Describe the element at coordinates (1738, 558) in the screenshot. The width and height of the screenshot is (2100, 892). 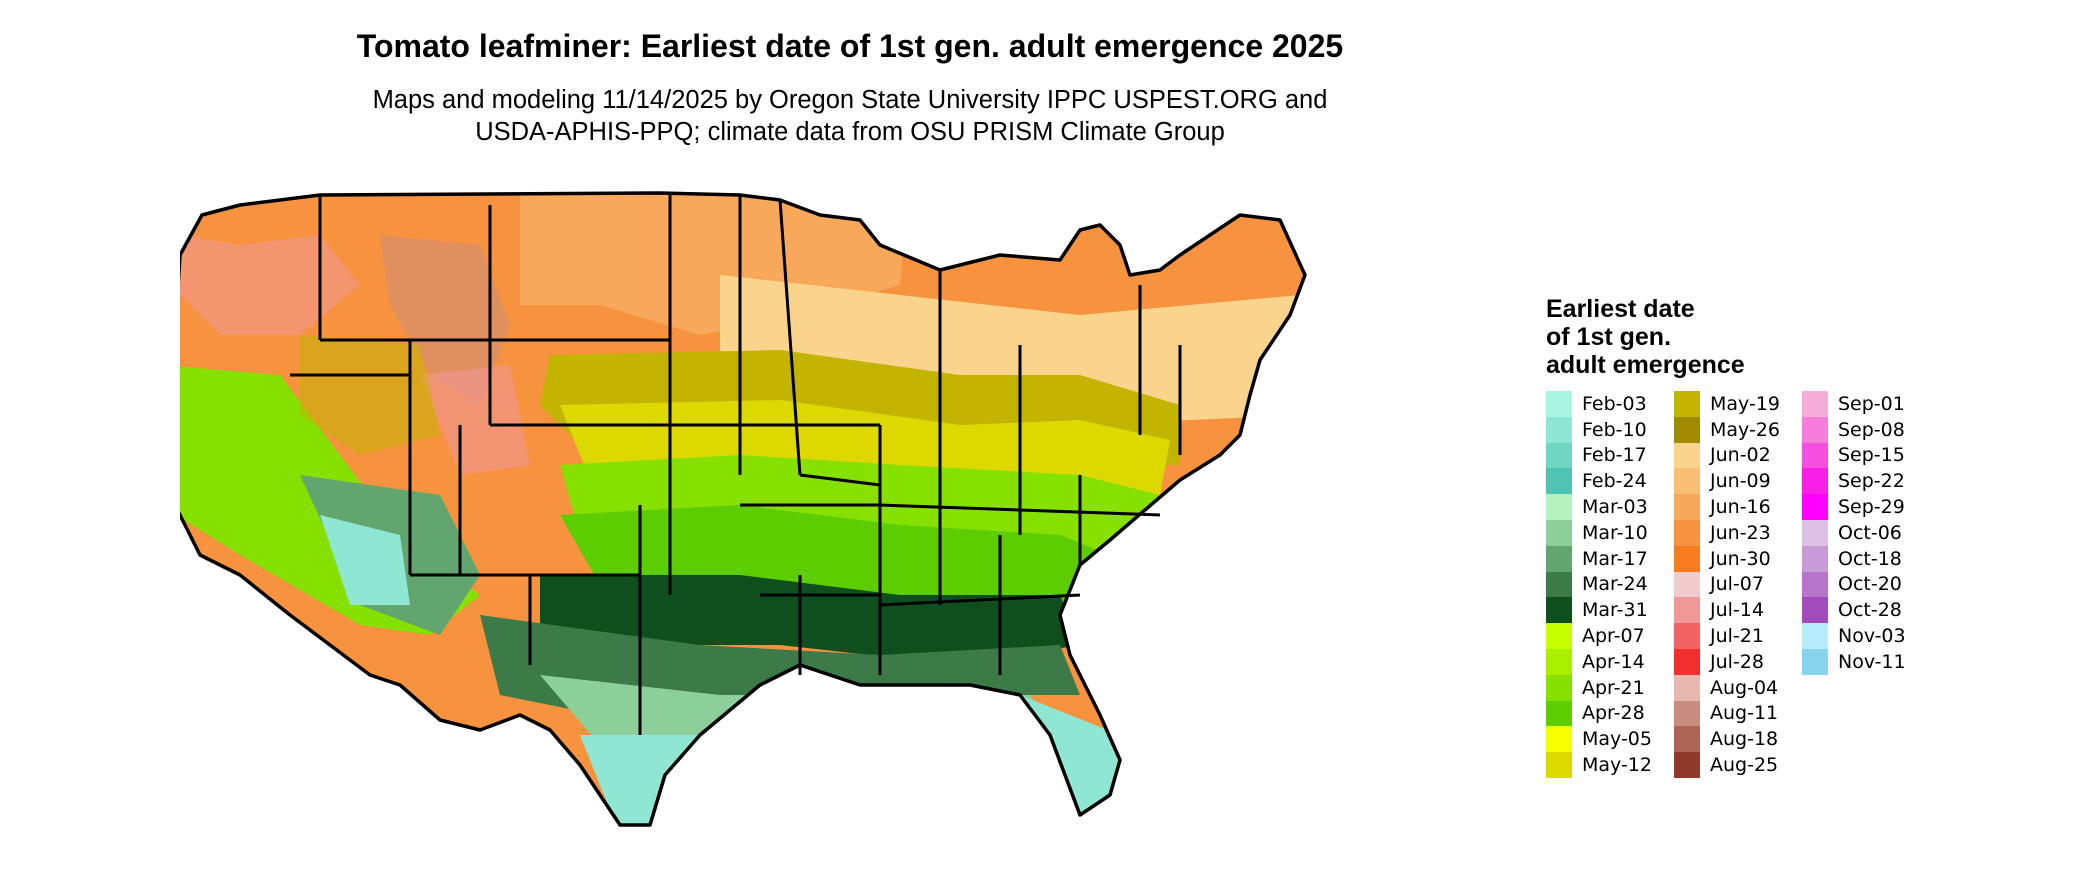
I see `legend-item: Jun-30` at that location.